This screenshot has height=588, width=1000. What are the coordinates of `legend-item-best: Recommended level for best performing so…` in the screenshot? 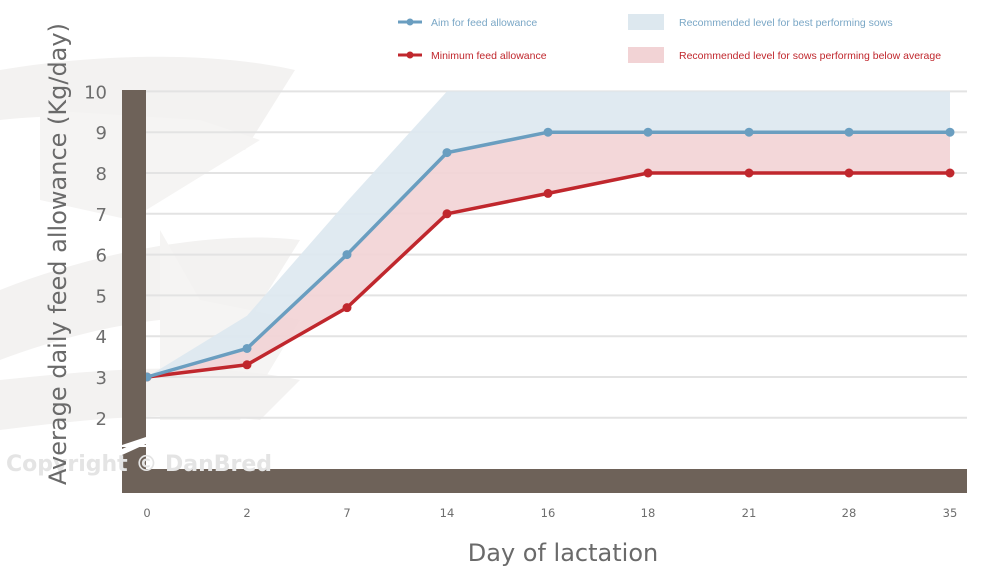 It's located at (760, 22).